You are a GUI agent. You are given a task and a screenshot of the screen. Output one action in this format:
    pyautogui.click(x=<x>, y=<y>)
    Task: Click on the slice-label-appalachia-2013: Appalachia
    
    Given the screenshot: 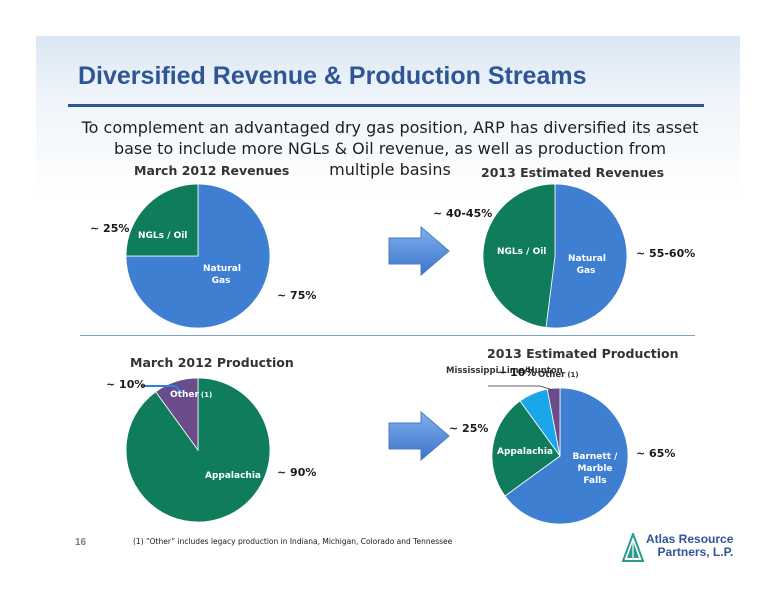 What is the action you would take?
    pyautogui.click(x=525, y=452)
    